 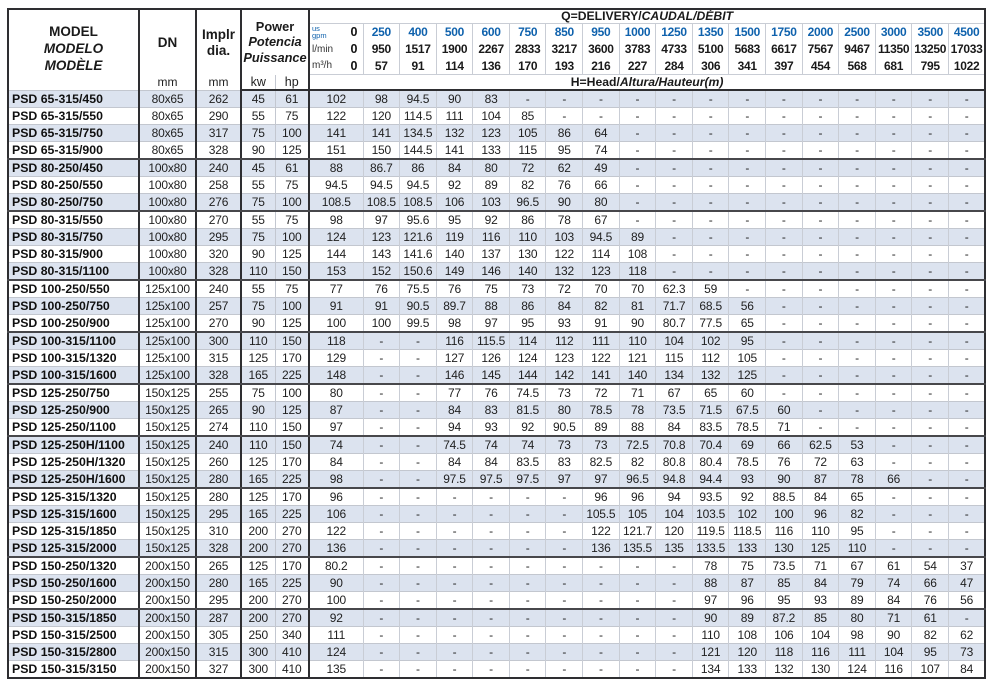 What do you see at coordinates (674, 410) in the screenshot?
I see `head-cell: 73.5` at bounding box center [674, 410].